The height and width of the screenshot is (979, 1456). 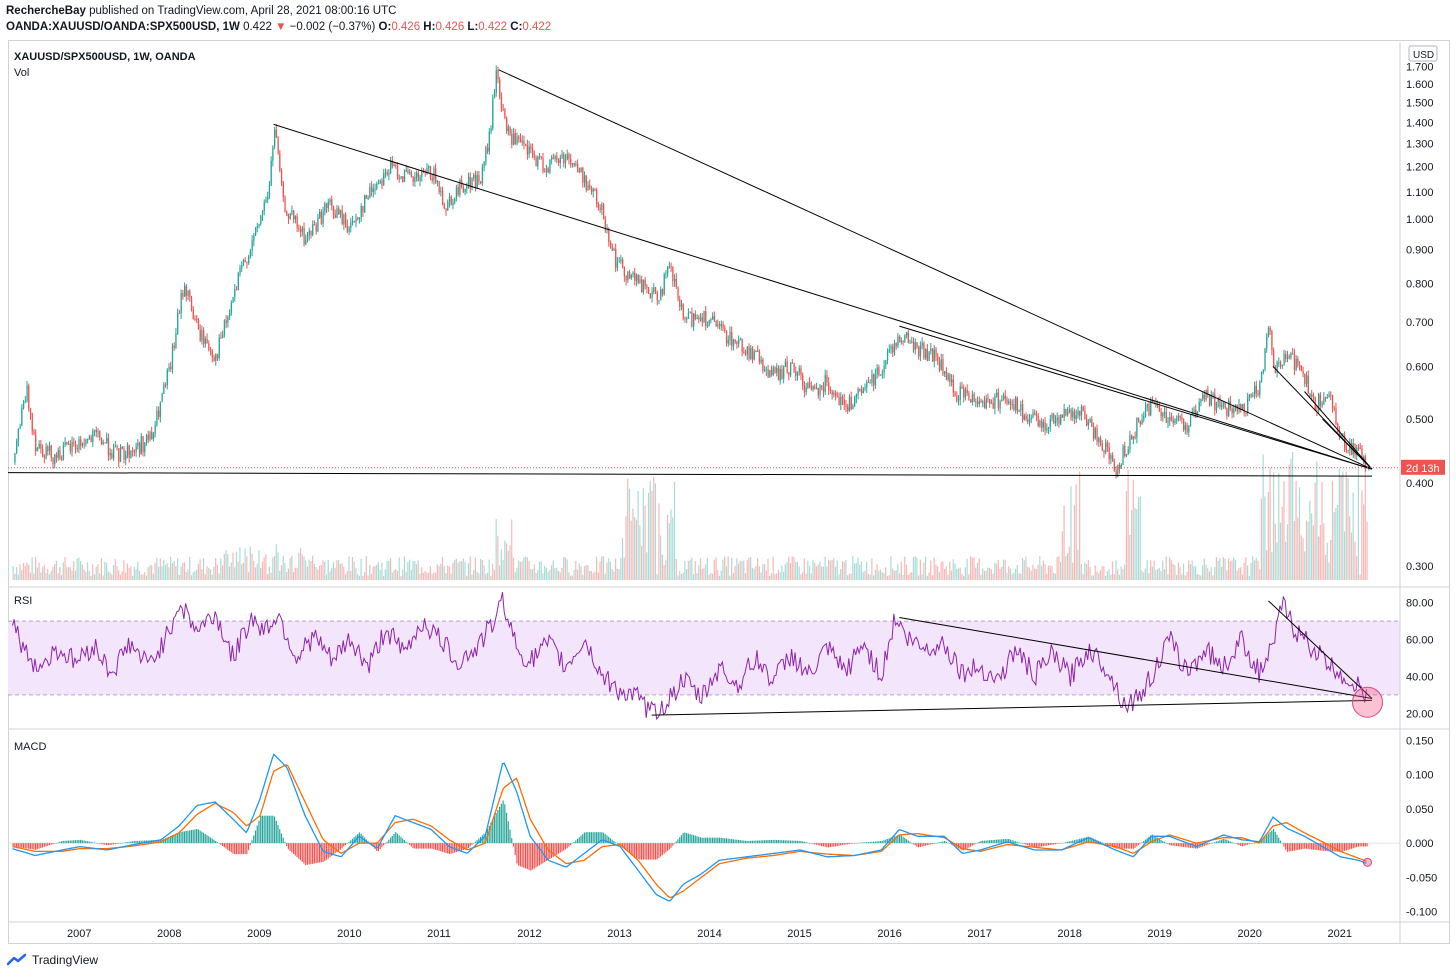 I want to click on tradingview-logo-icon, so click(x=17, y=960).